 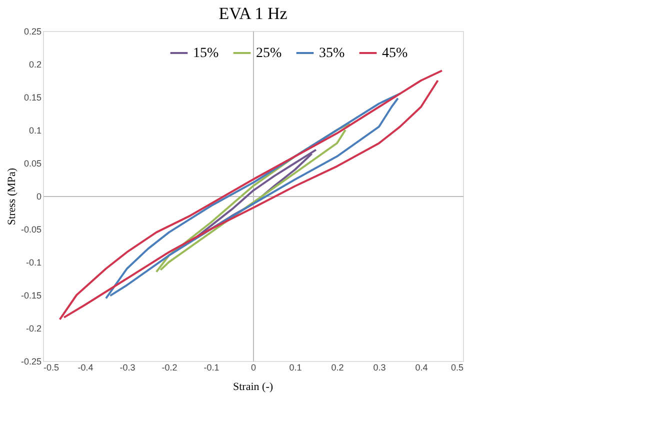 What do you see at coordinates (206, 53) in the screenshot?
I see `legend-label: 15%` at bounding box center [206, 53].